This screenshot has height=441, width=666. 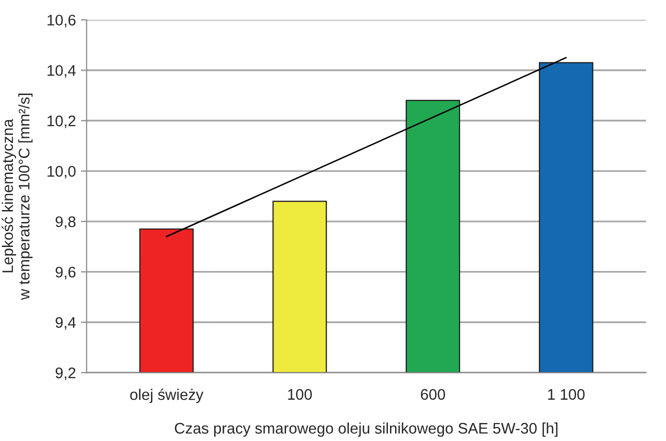 I want to click on x-tick-label: 1 100, so click(x=566, y=394).